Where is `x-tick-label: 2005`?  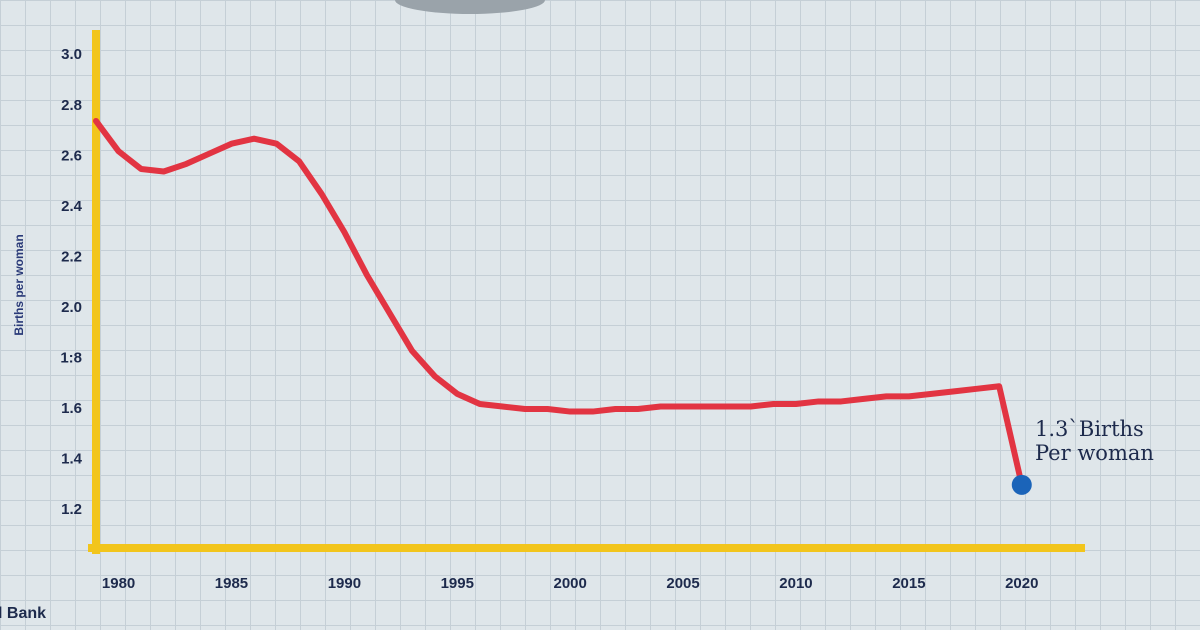 x-tick-label: 2005 is located at coordinates (682, 583).